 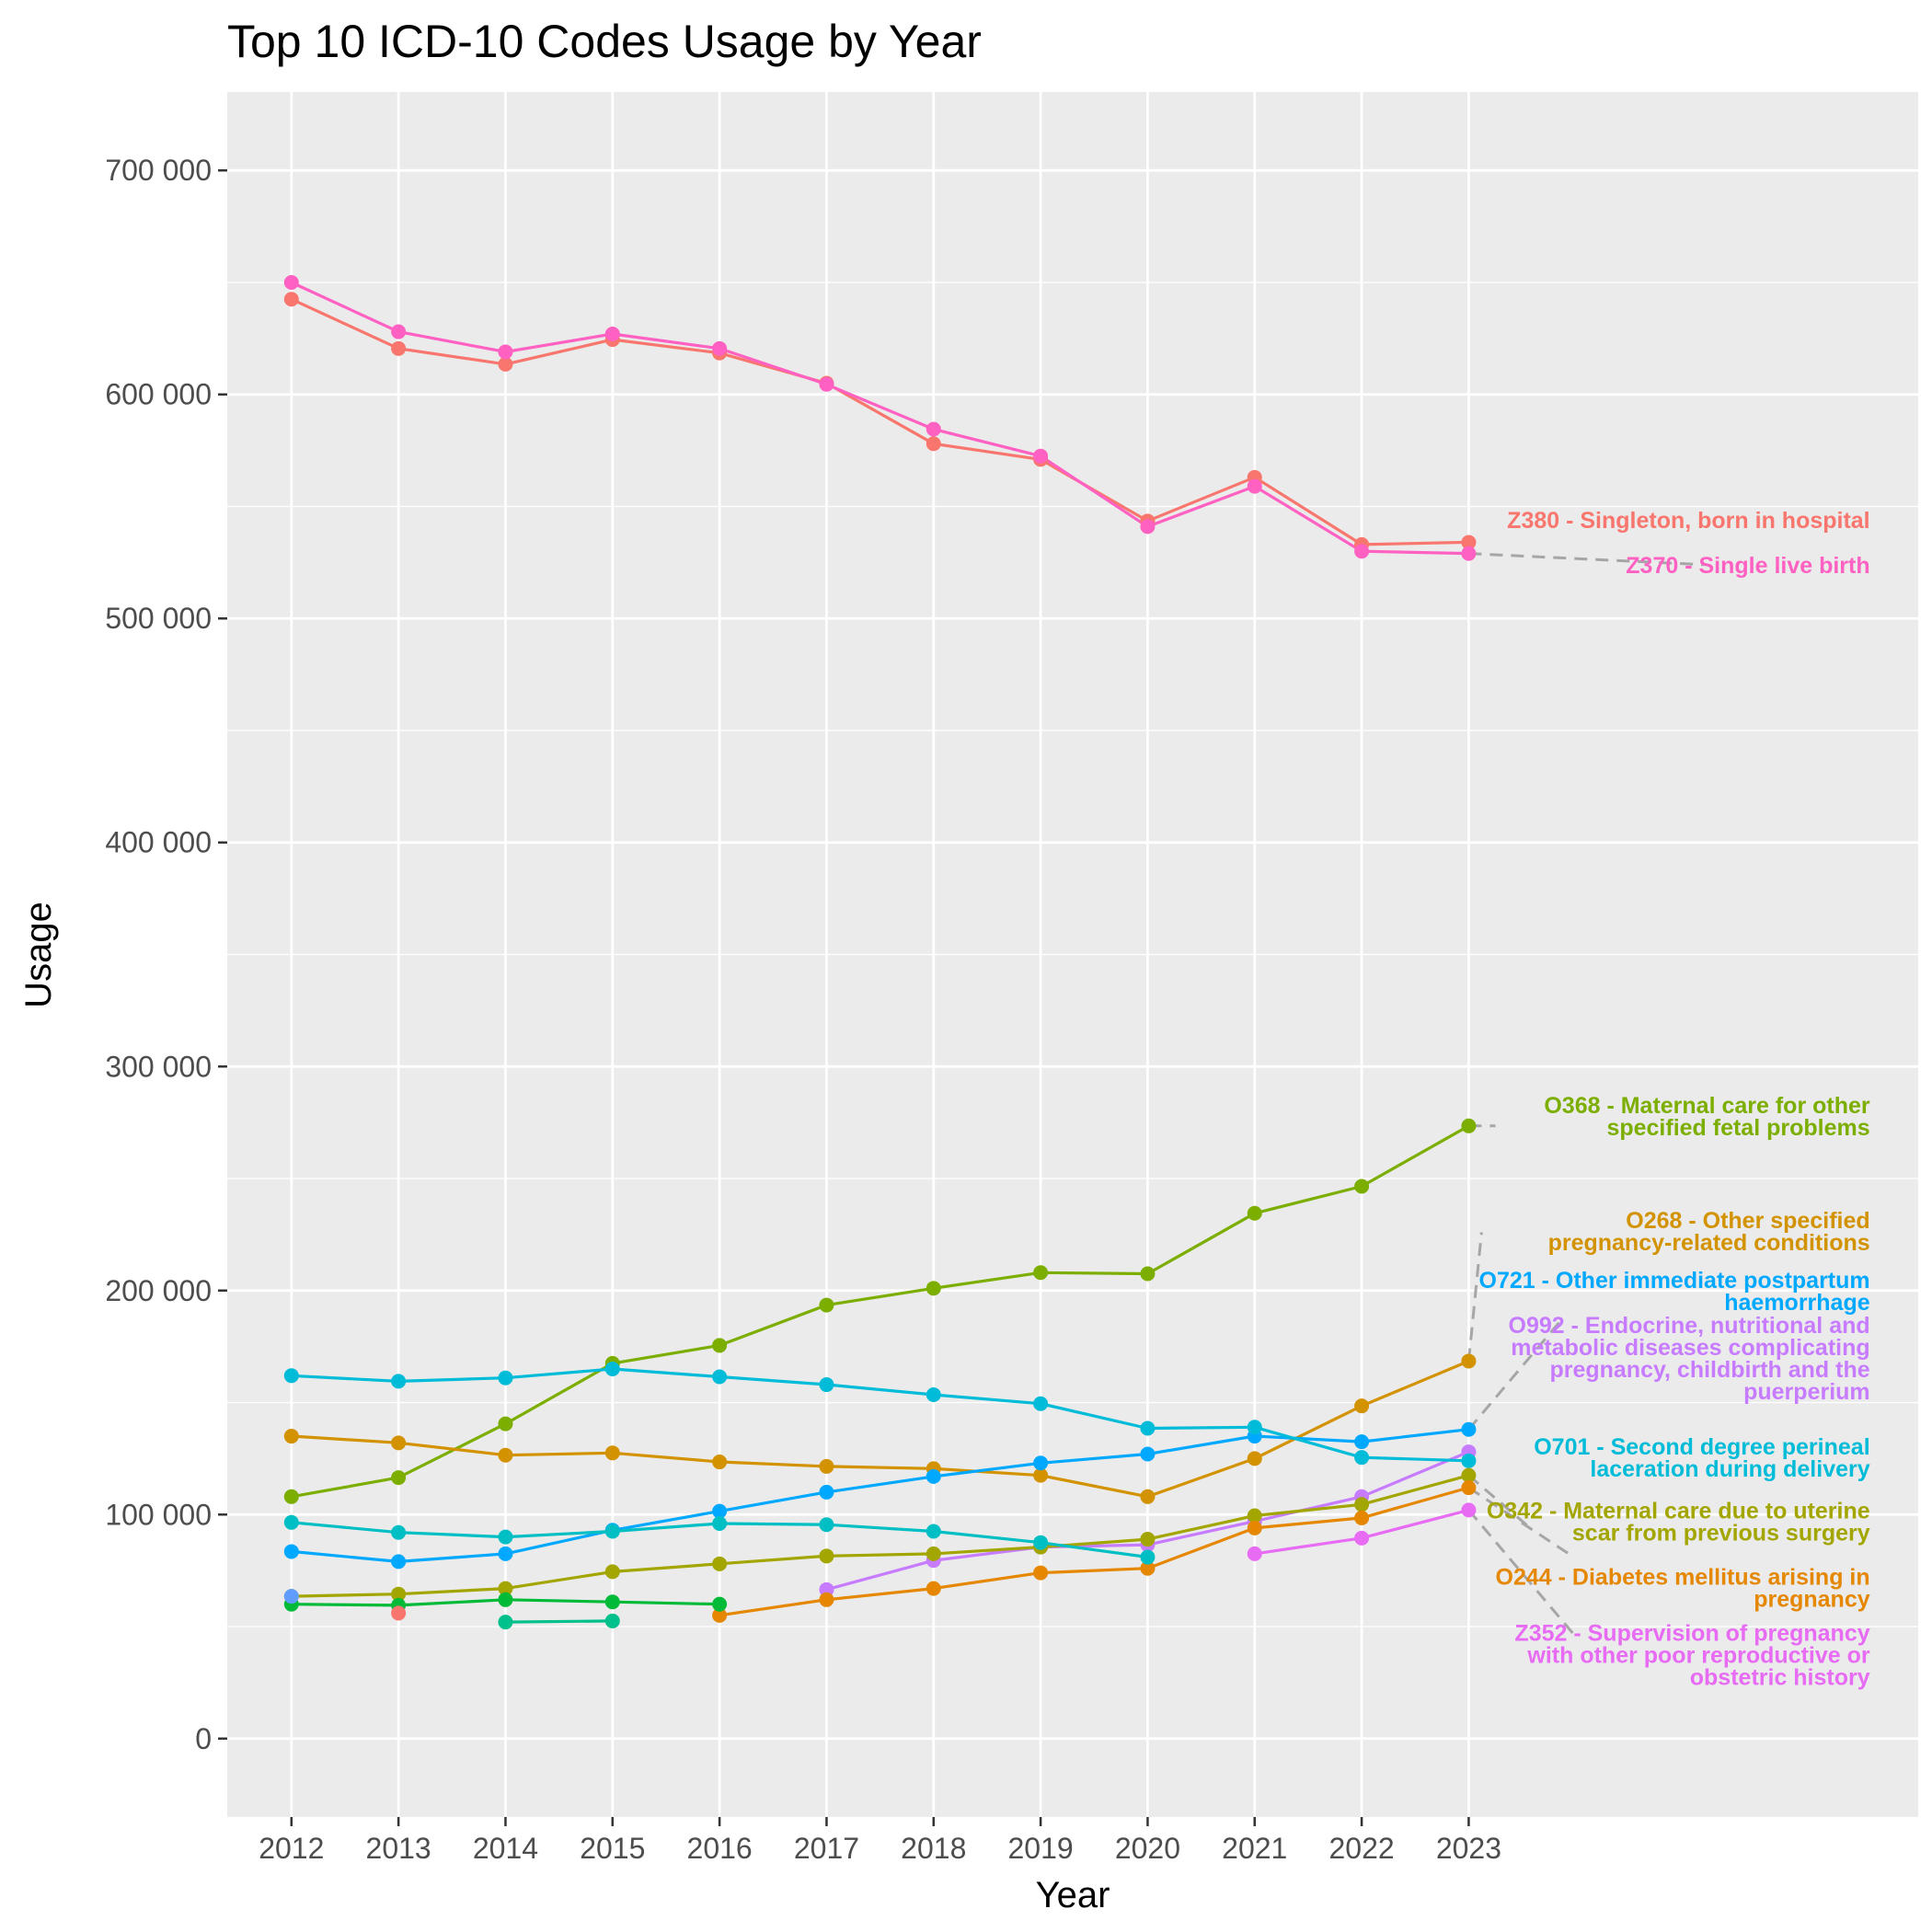 What do you see at coordinates (1806, 1392) in the screenshot?
I see `series-label-line: puerperium` at bounding box center [1806, 1392].